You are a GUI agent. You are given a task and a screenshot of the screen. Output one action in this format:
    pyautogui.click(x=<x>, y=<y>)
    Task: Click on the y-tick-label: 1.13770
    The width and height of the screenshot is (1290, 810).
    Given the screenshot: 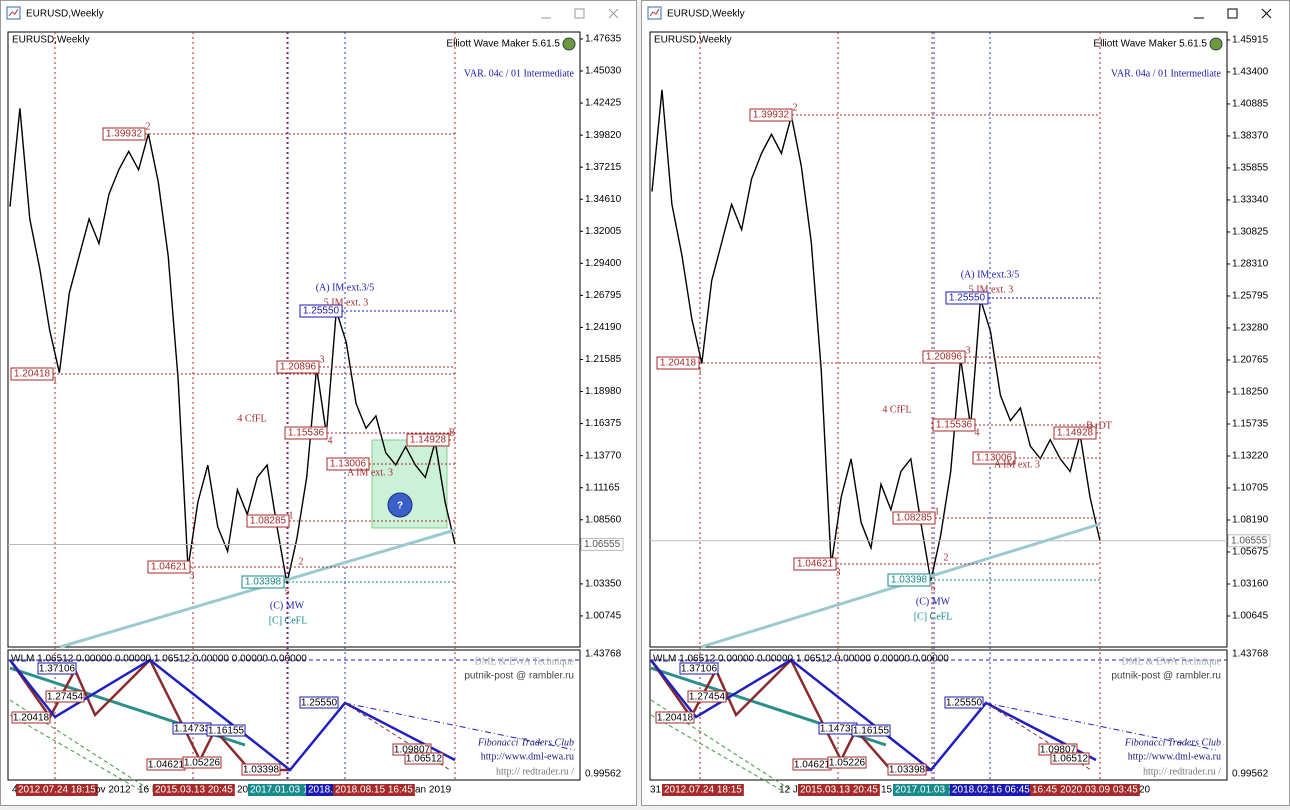 What is the action you would take?
    pyautogui.click(x=603, y=455)
    